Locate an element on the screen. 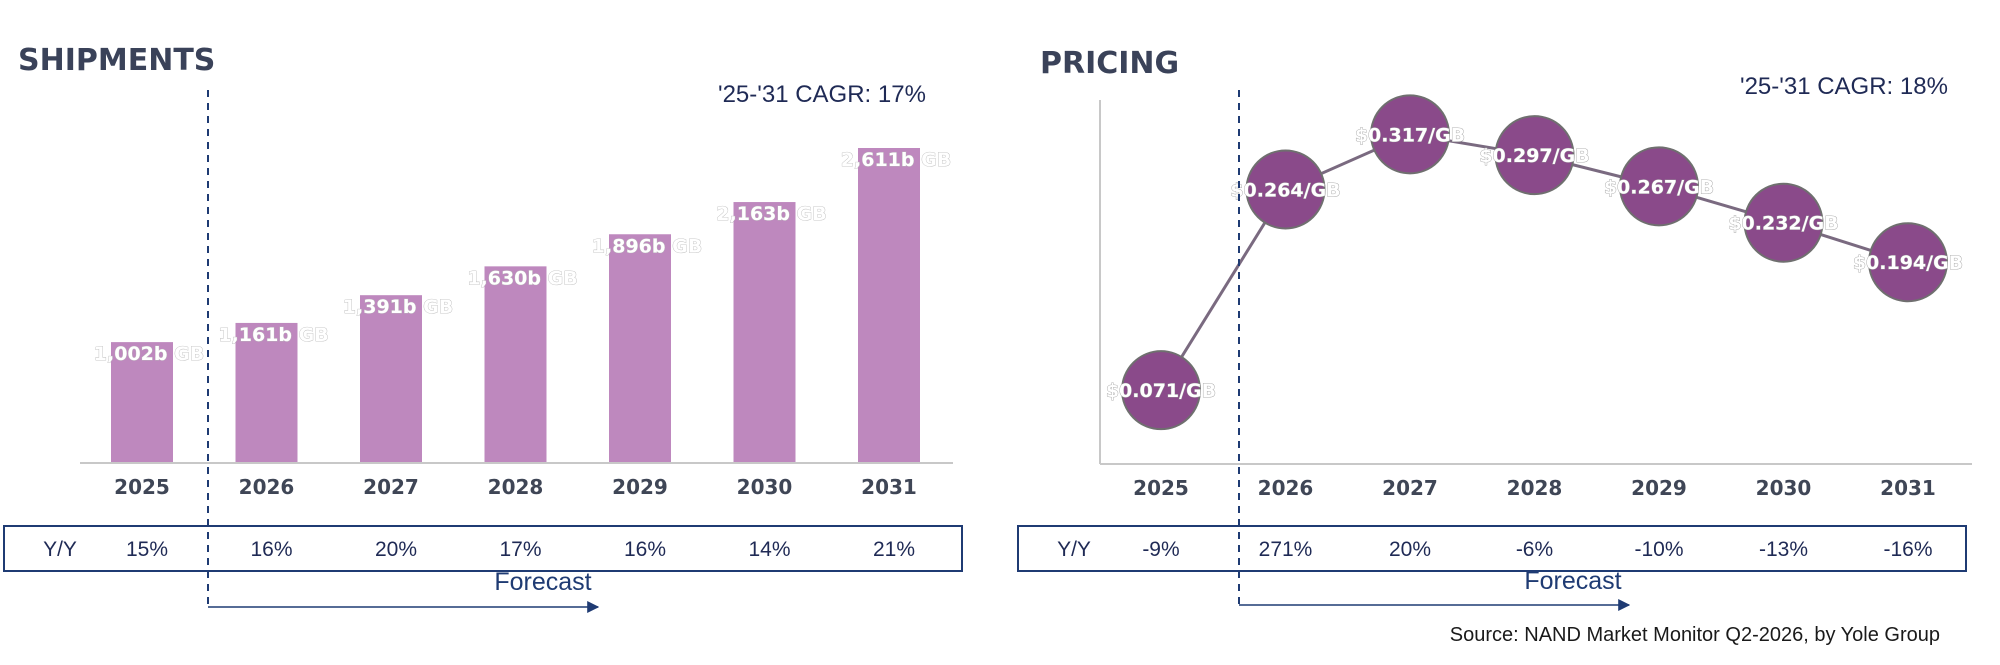 The height and width of the screenshot is (665, 2000). pricing-point-2030 is located at coordinates (1783, 222).